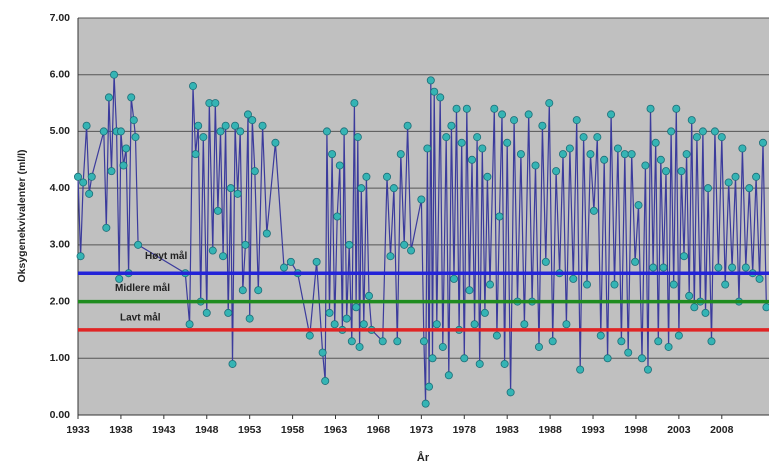 This screenshot has height=468, width=769. Describe the element at coordinates (60, 358) in the screenshot. I see `y-tick-label: 1.00` at that location.